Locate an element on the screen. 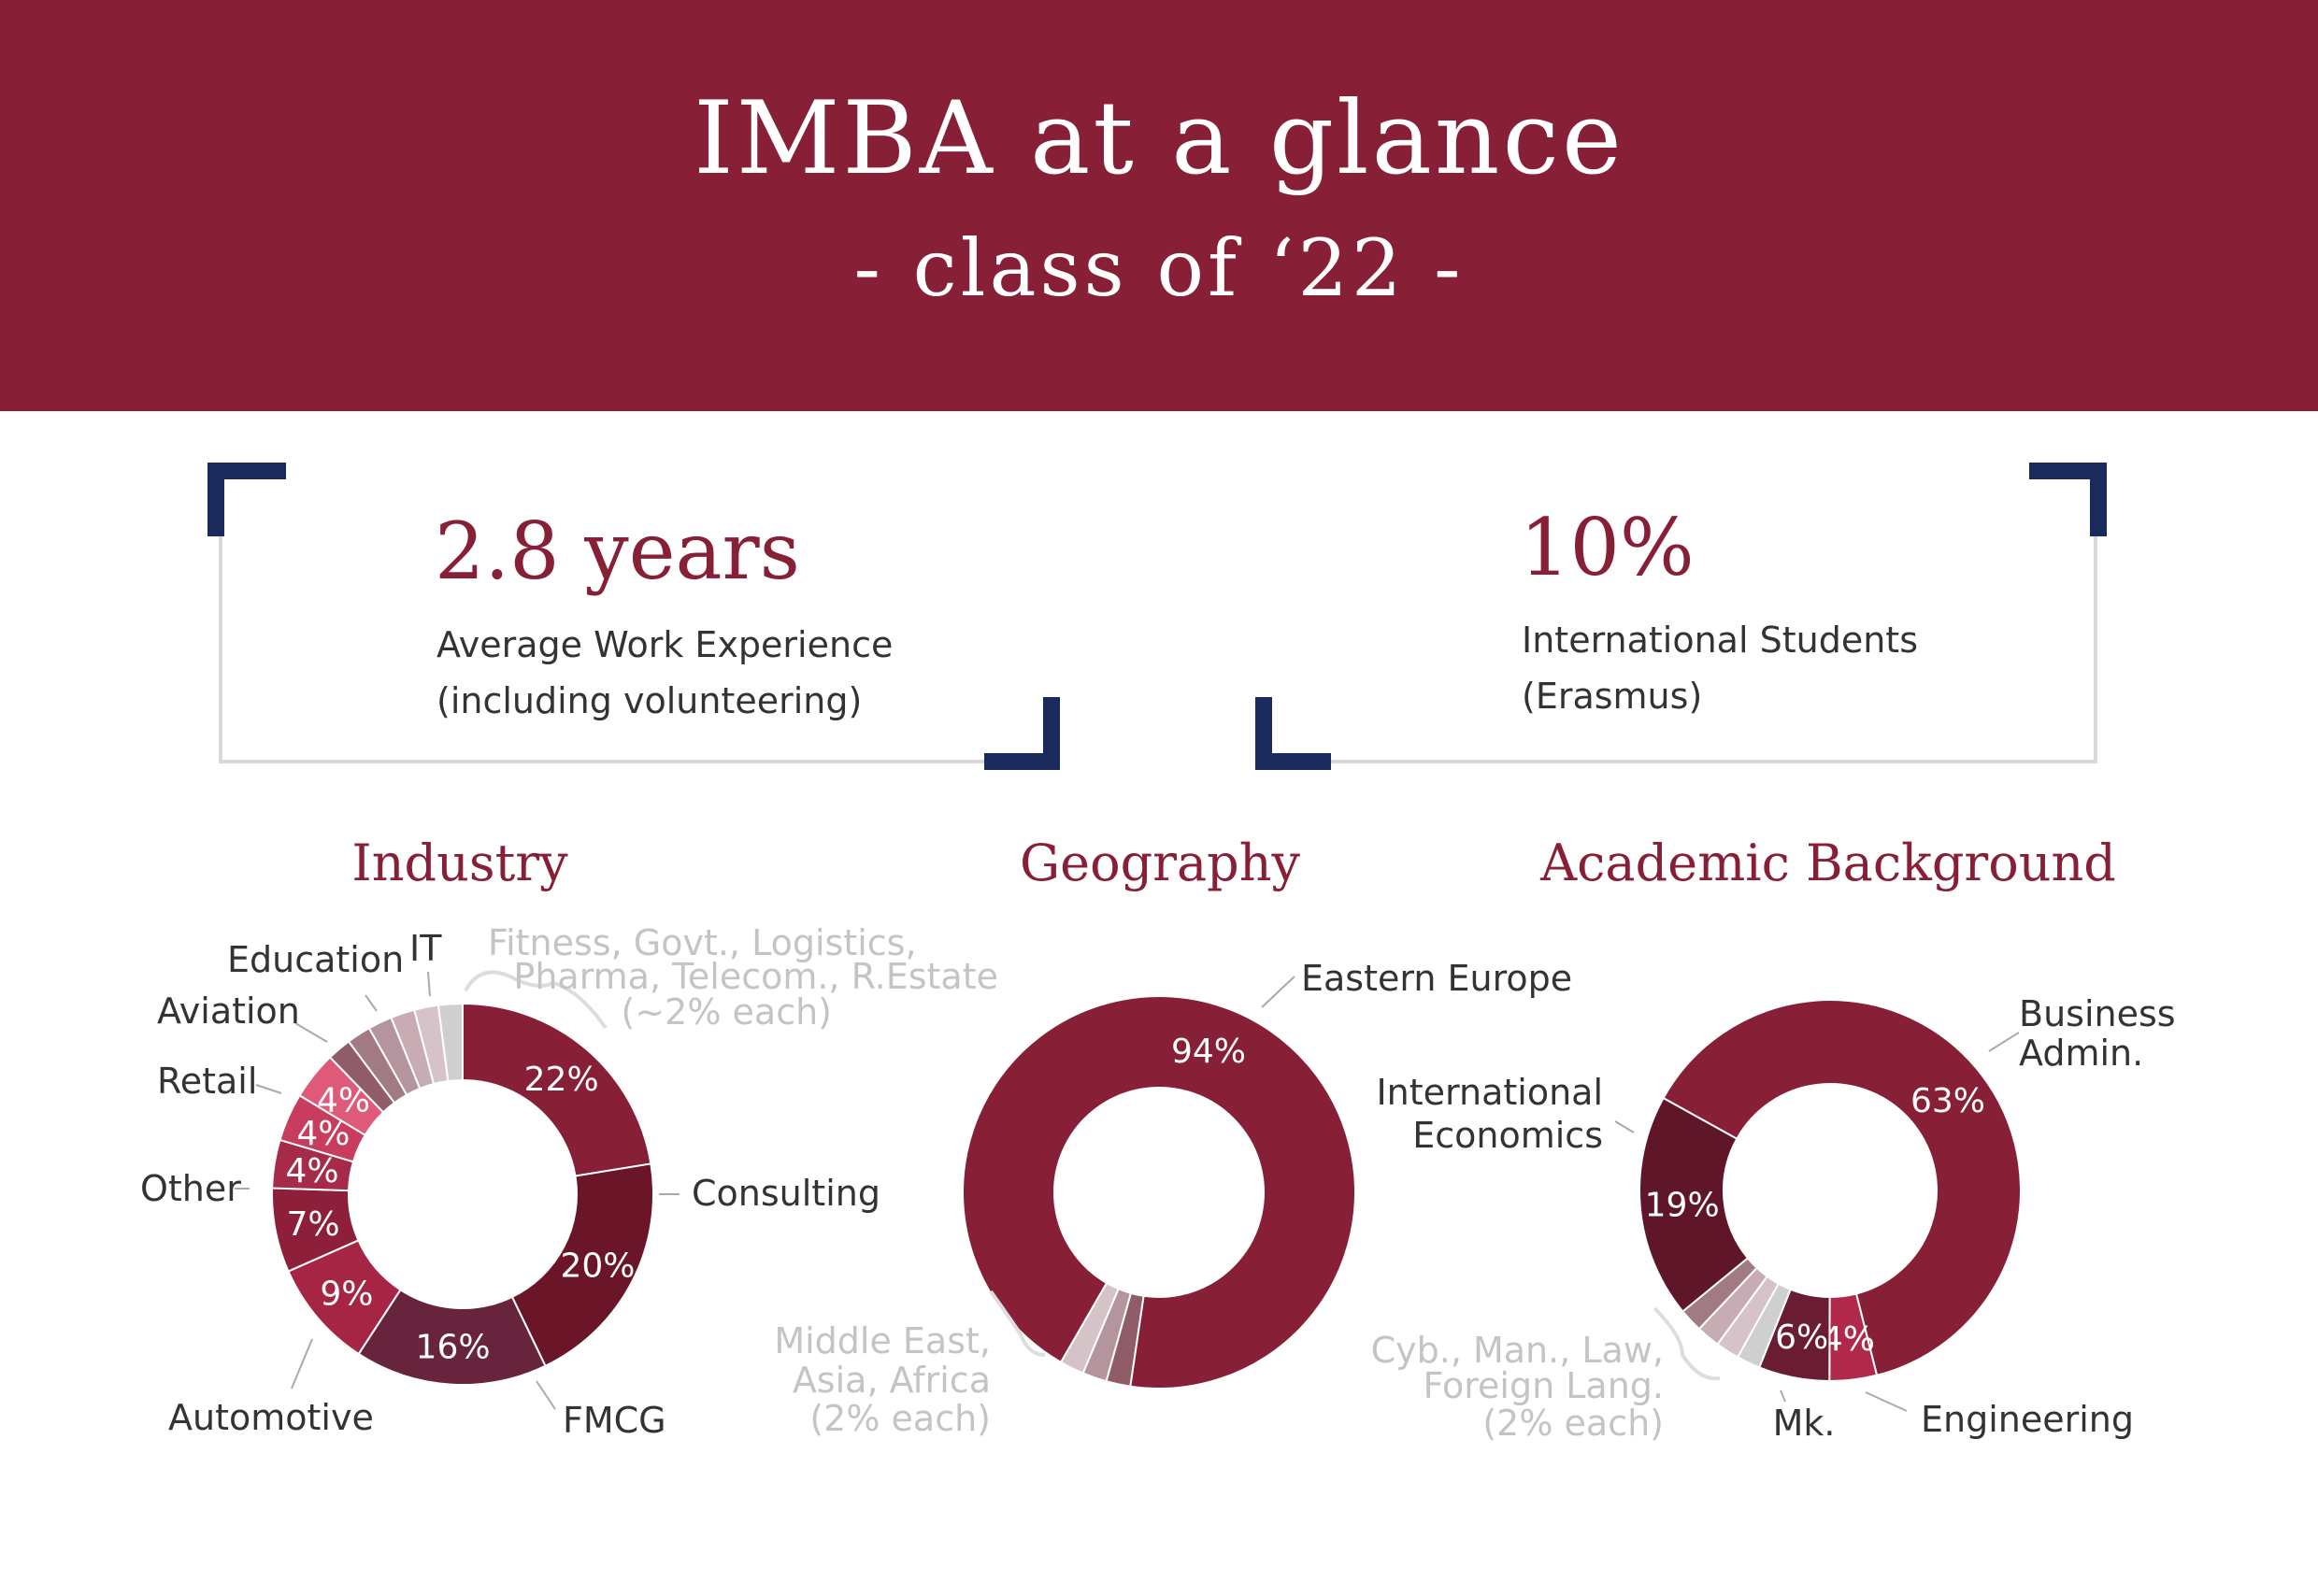  industry-pct-consulting: 22% is located at coordinates (561, 1080).